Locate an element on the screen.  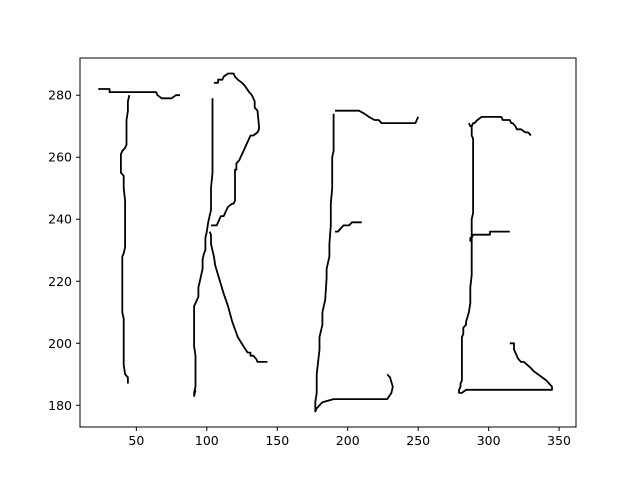
x-tick-label: 300 is located at coordinates (489, 440).